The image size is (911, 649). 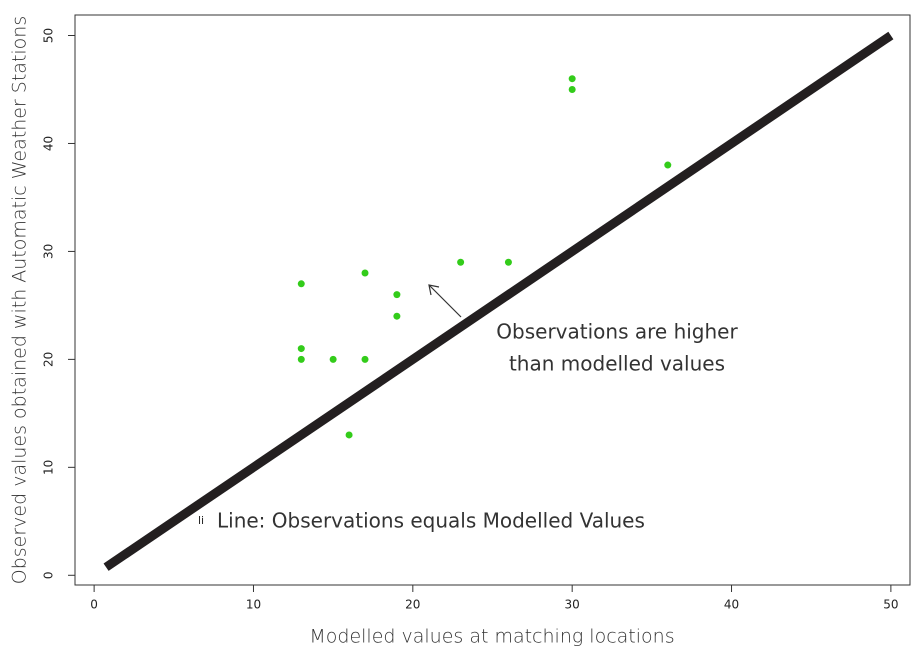 What do you see at coordinates (445, 301) in the screenshot?
I see `annotation-arrow` at bounding box center [445, 301].